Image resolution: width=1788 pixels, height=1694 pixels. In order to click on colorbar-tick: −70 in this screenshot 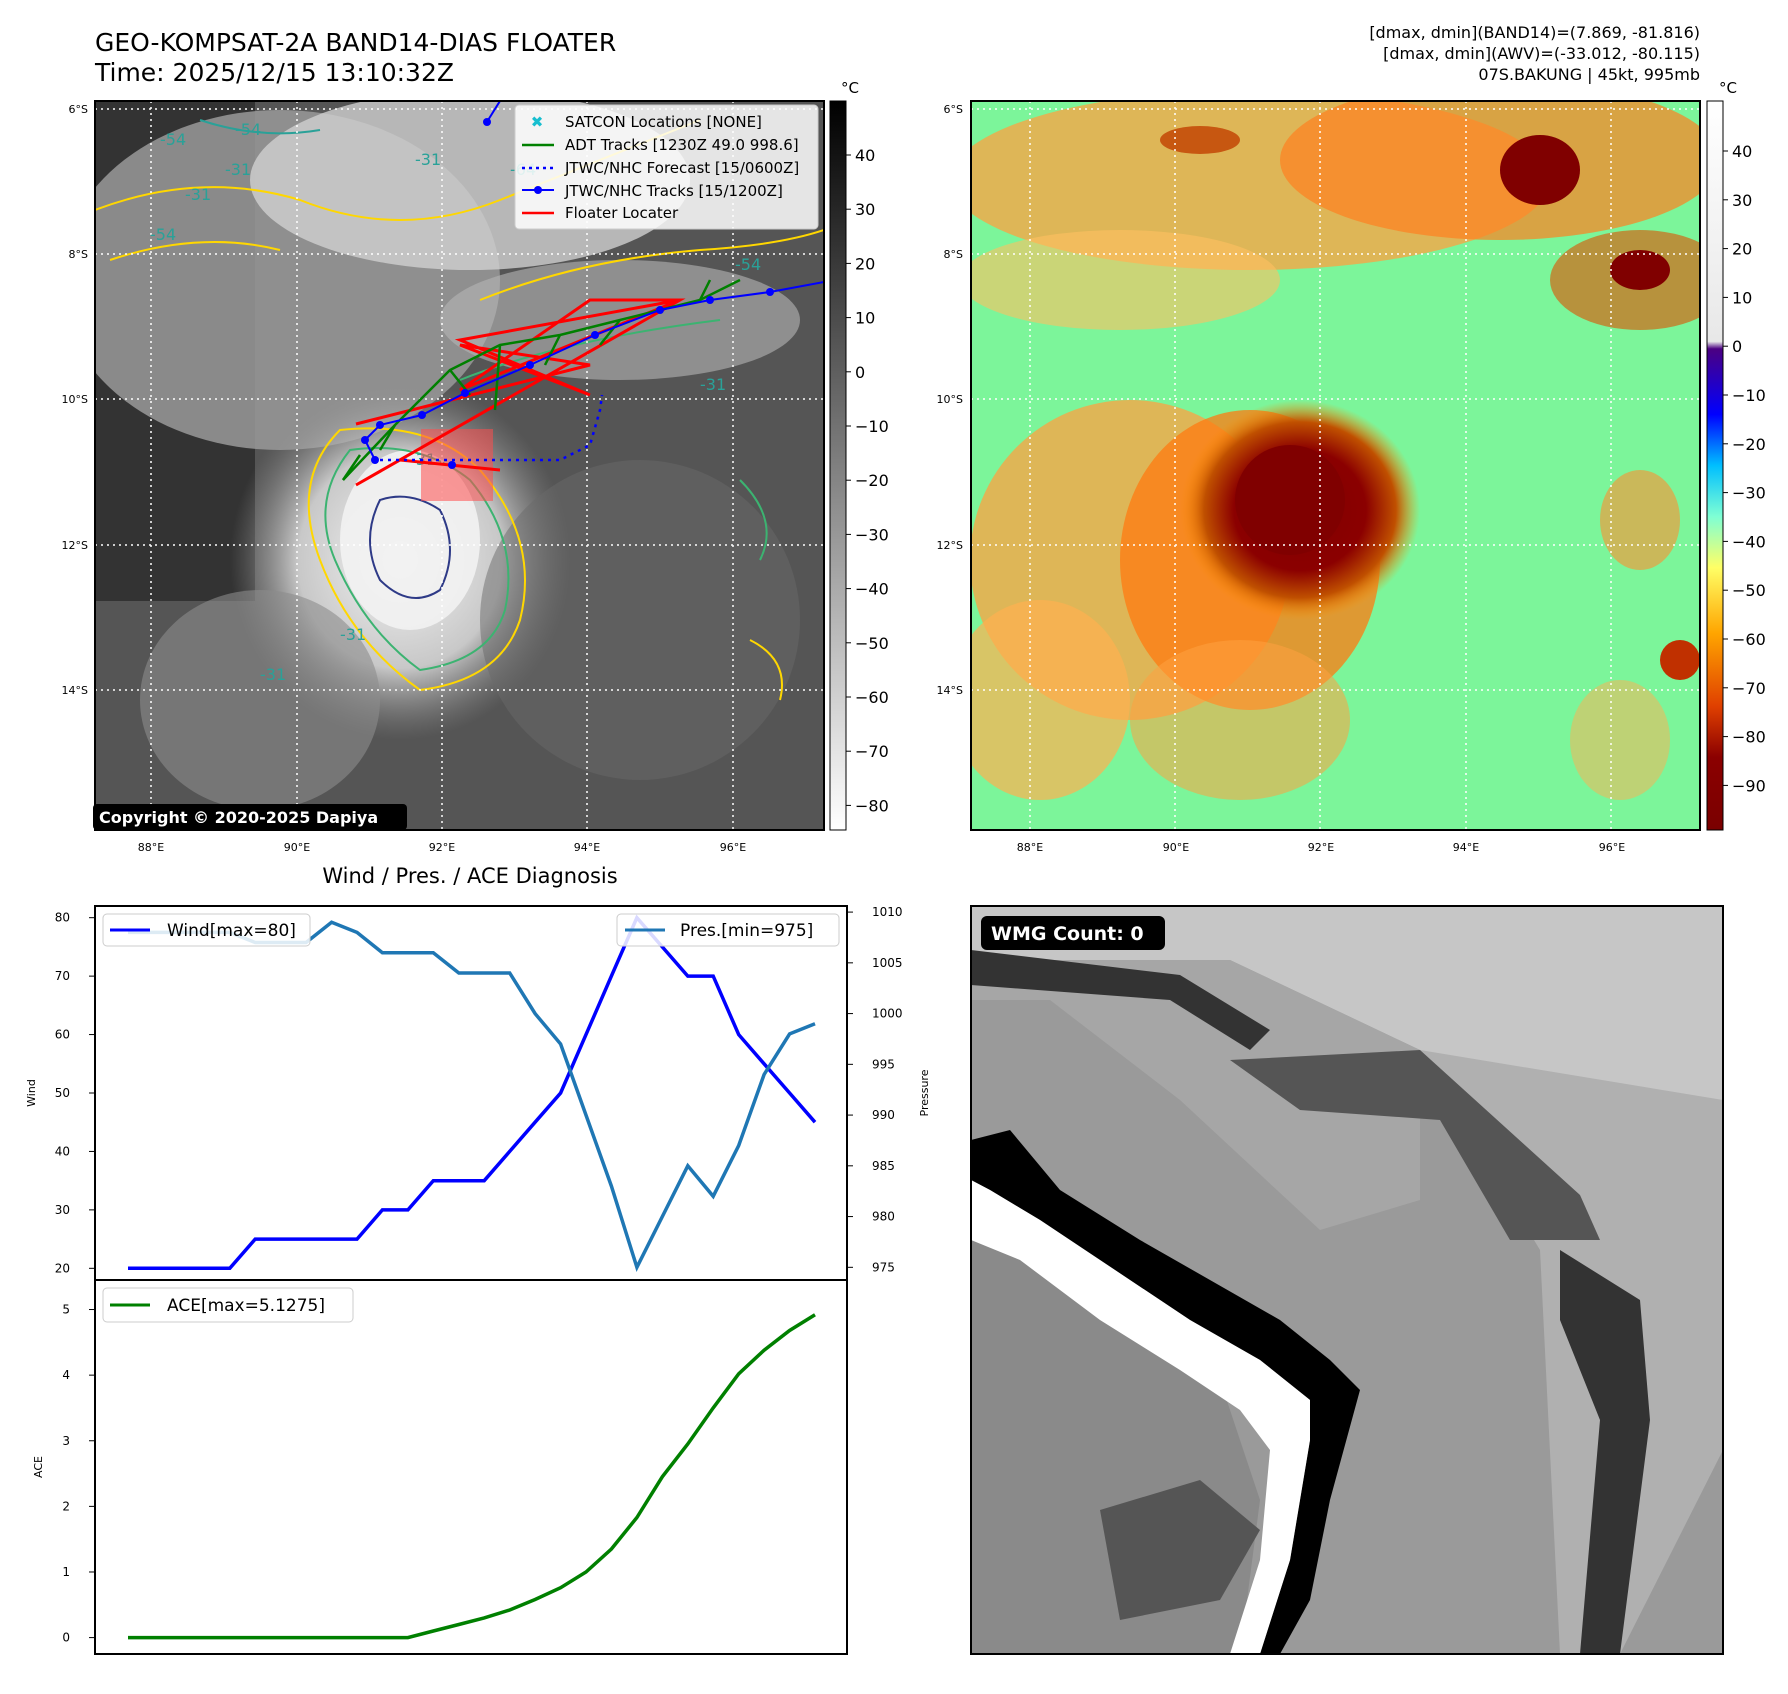, I will do `click(872, 751)`.